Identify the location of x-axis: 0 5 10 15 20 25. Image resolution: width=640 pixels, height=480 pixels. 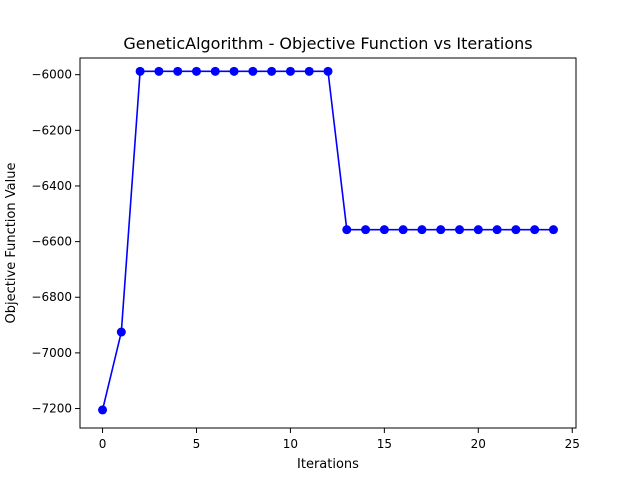
(339, 439).